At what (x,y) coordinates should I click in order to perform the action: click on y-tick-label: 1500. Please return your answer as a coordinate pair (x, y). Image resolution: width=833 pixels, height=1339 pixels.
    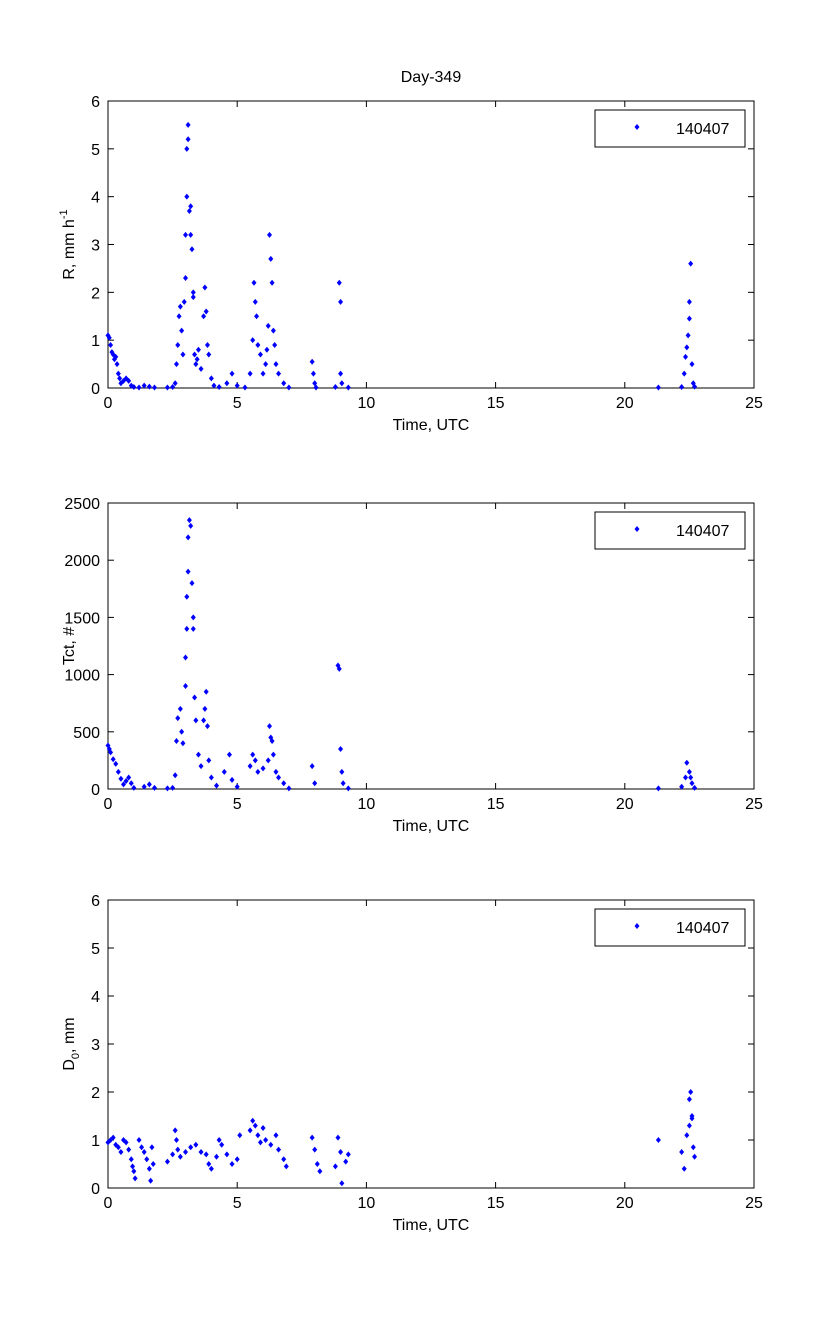
    Looking at the image, I should click on (82, 618).